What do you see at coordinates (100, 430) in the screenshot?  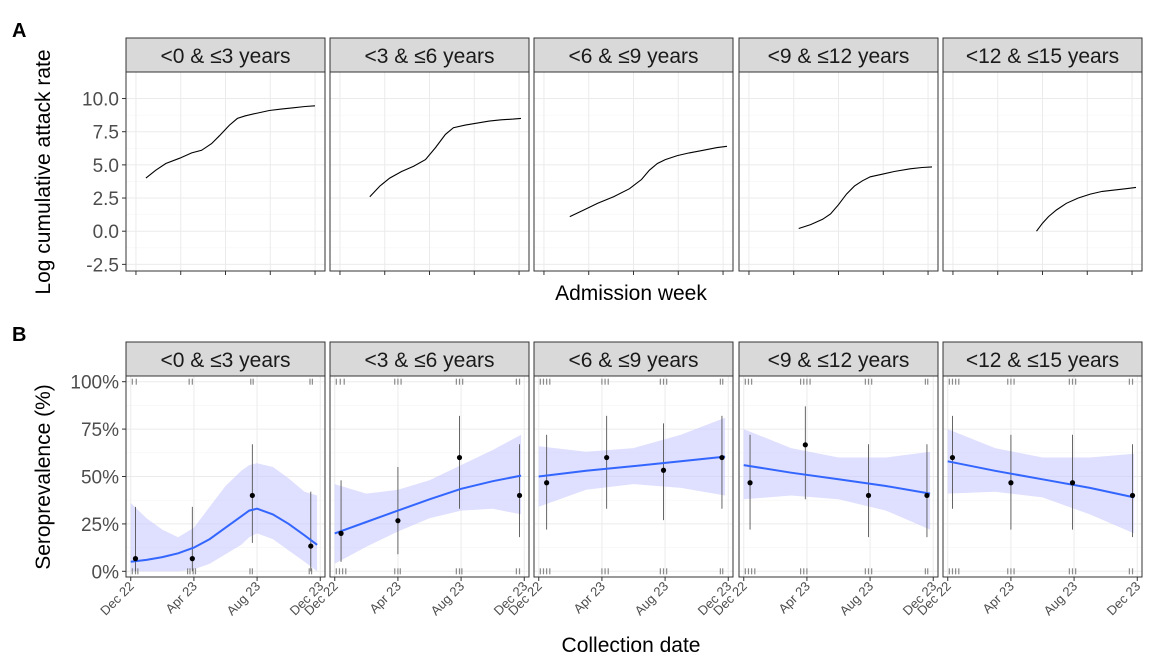 I see `y-tick-label: 75%` at bounding box center [100, 430].